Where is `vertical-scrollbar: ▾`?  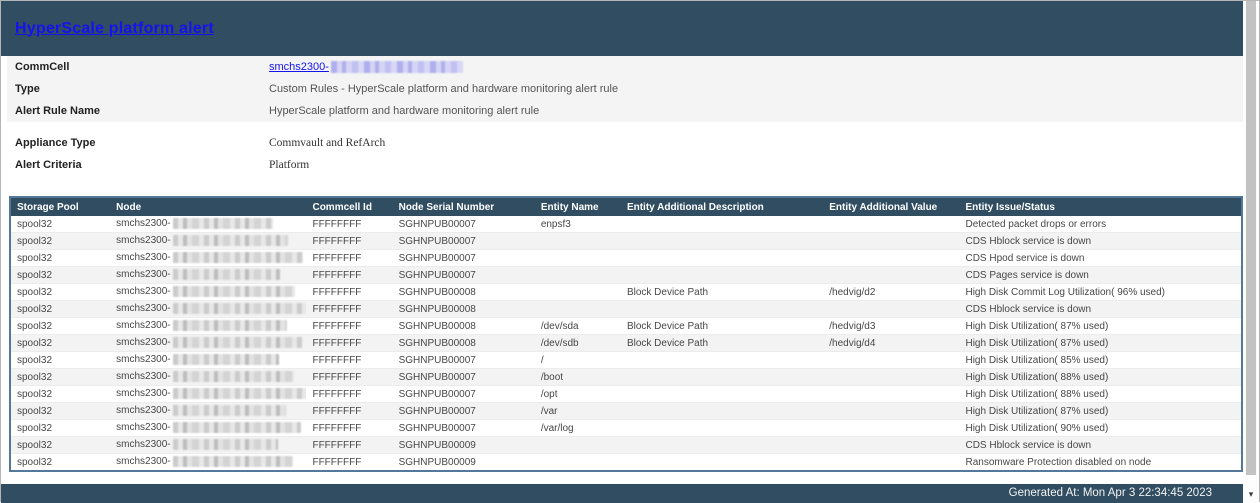
vertical-scrollbar: ▾ is located at coordinates (1251, 252).